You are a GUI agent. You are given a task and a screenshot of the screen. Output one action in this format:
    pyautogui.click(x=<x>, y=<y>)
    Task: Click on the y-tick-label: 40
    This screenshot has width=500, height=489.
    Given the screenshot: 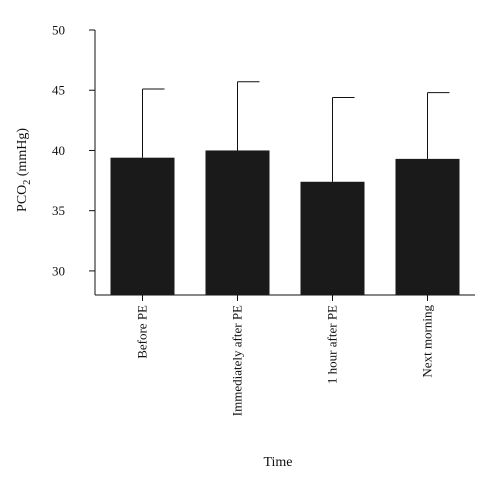 What is the action you would take?
    pyautogui.click(x=58, y=150)
    